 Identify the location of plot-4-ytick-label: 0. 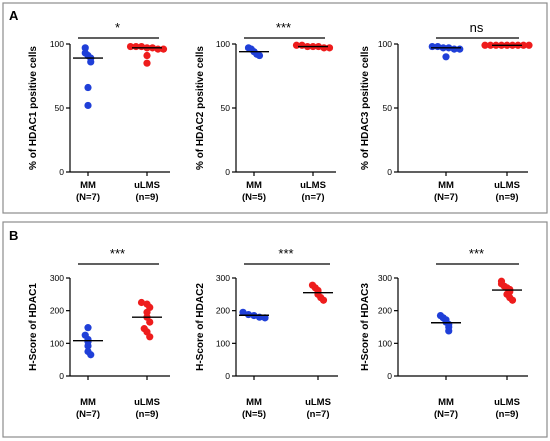
(61, 376).